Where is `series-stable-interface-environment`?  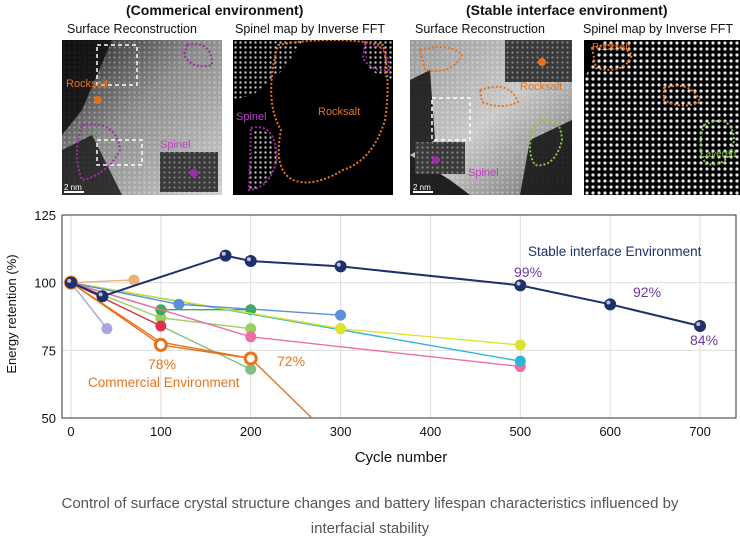
series-stable-interface-environment is located at coordinates (385, 290).